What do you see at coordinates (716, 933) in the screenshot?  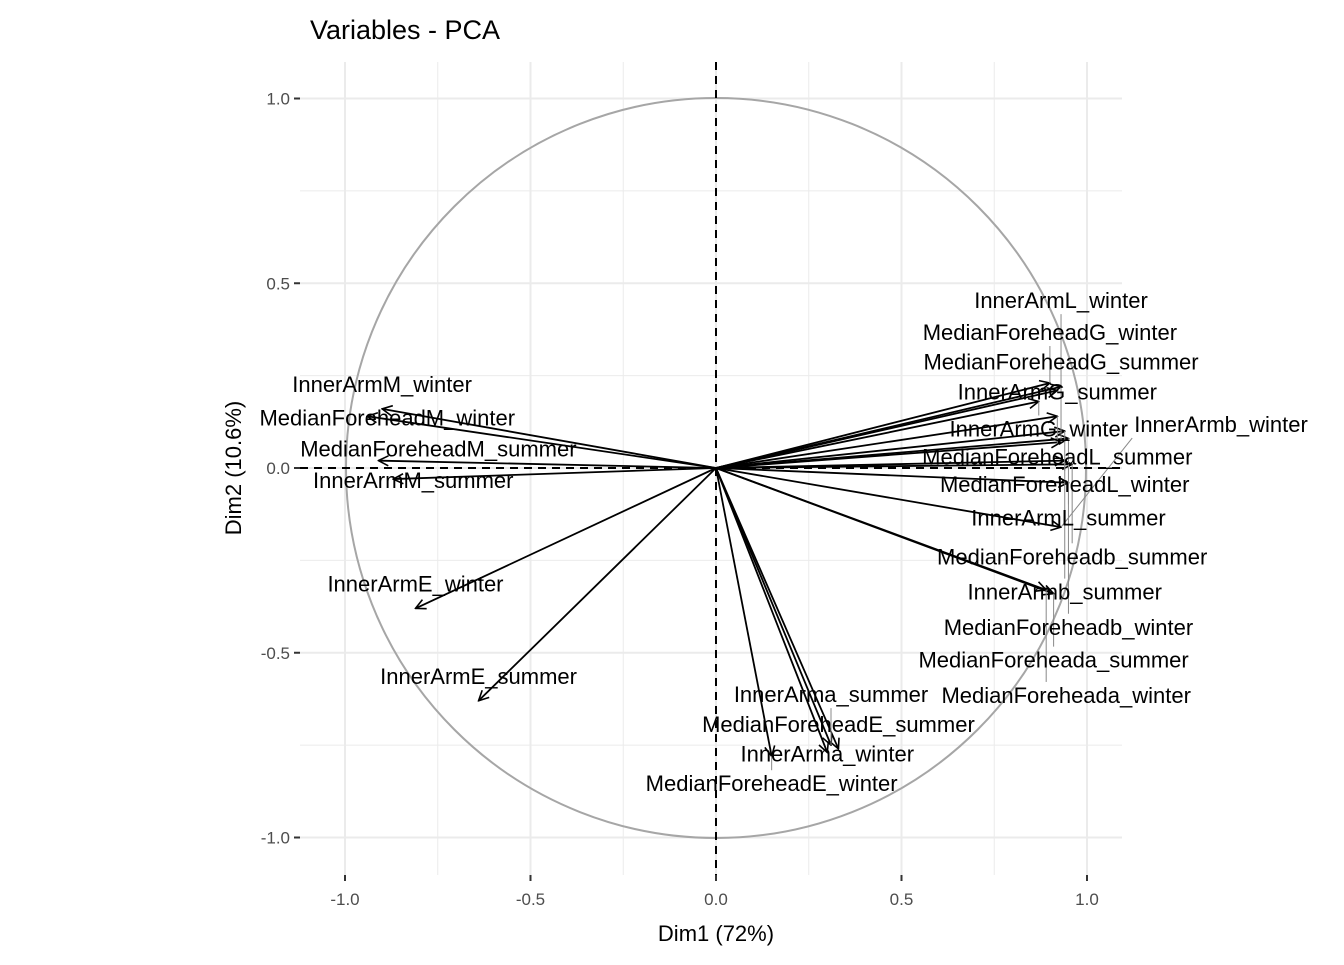 I see `x-axis-label: Dim1 (72%)` at bounding box center [716, 933].